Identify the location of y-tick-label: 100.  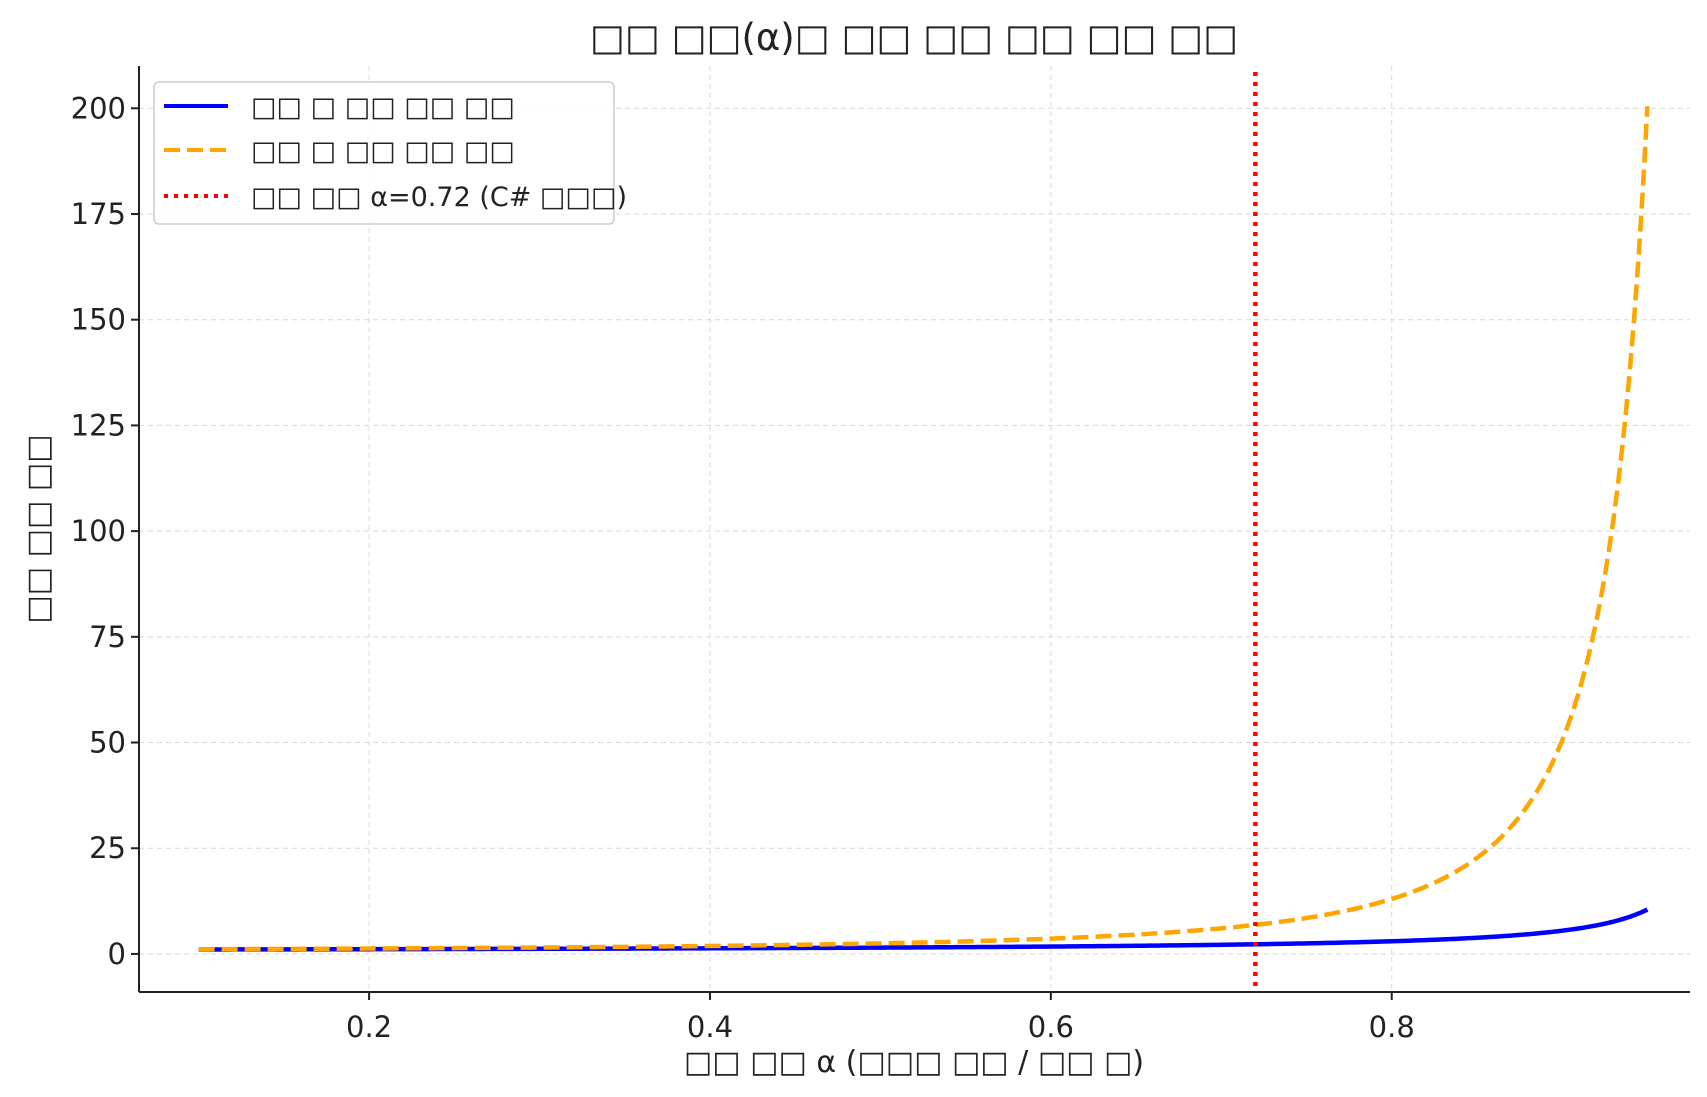
(98, 531).